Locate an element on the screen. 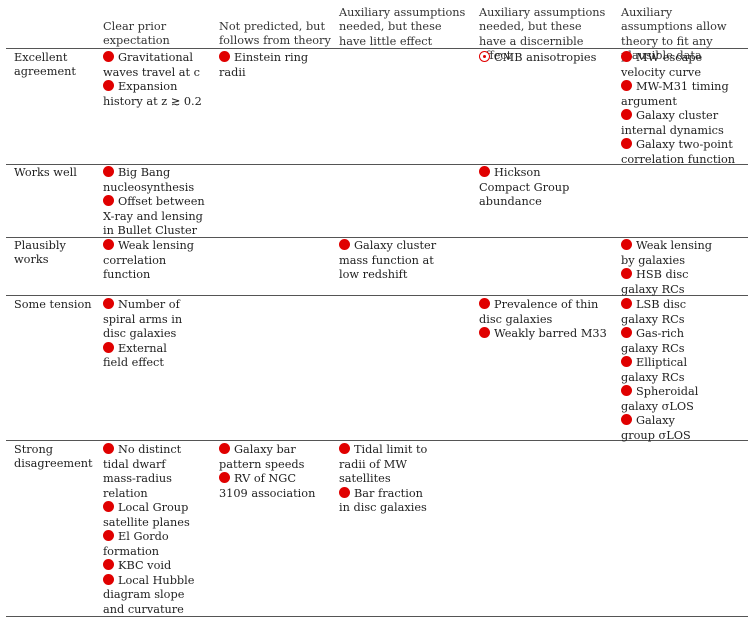 Image resolution: width=754 pixels, height=631 pixels. table-item: External field effect is located at coordinates (135, 355).